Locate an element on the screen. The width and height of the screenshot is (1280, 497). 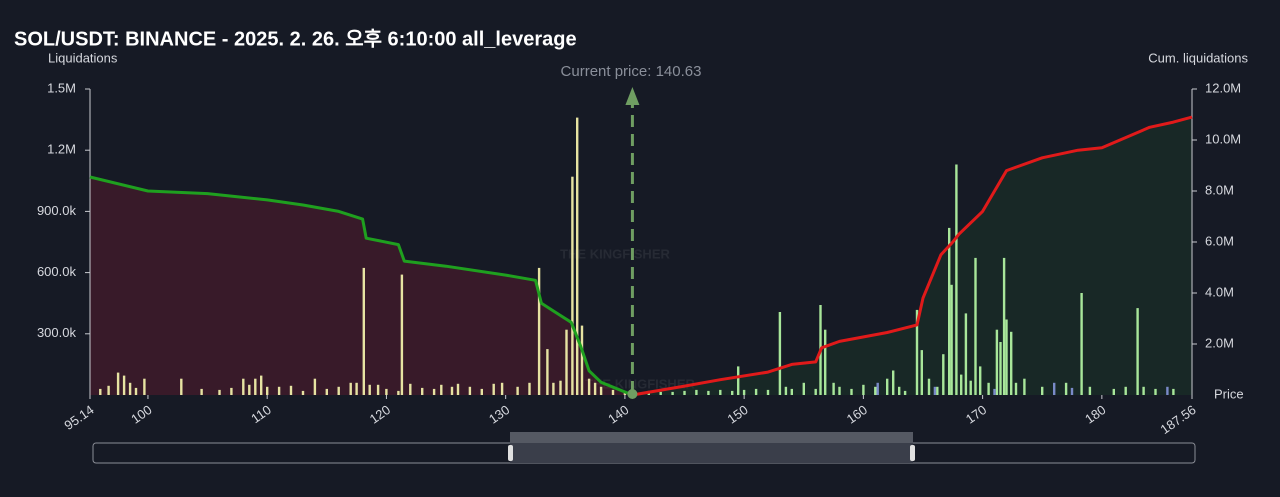
y2-axis-label: Cum. liquidations is located at coordinates (1198, 57).